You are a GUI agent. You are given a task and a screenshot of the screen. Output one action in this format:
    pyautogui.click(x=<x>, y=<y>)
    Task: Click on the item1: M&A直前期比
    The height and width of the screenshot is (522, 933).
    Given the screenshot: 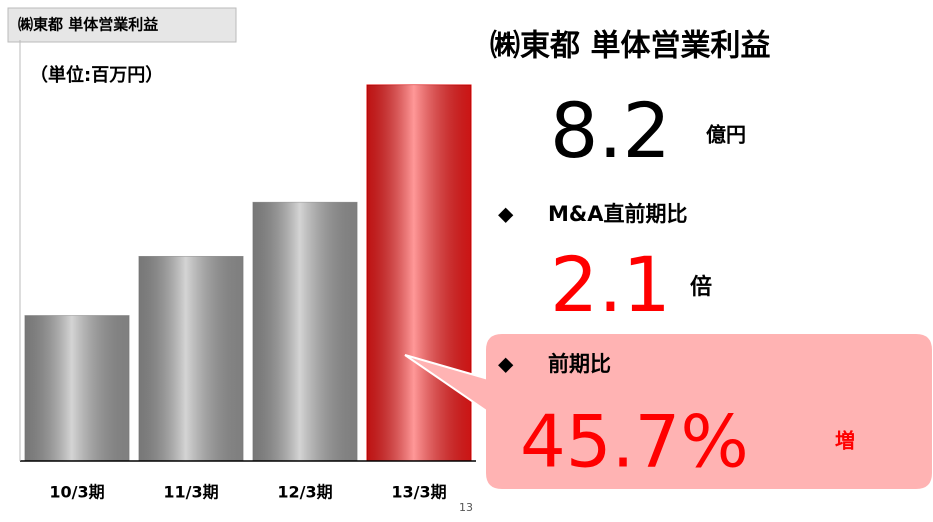 What is the action you would take?
    pyautogui.click(x=617, y=214)
    